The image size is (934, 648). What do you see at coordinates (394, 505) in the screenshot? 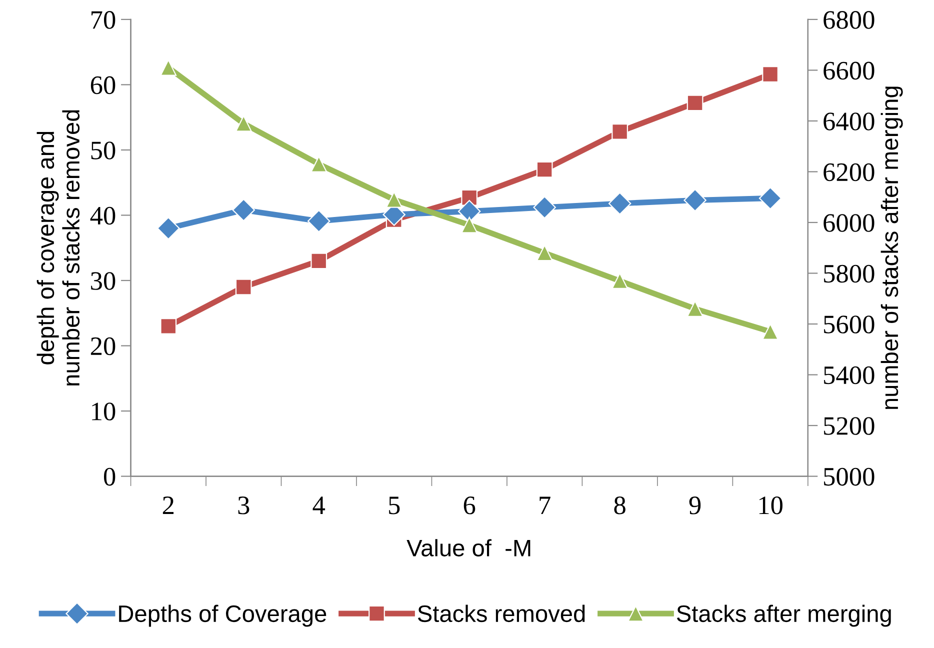
I see `x-tick-label: 5` at bounding box center [394, 505].